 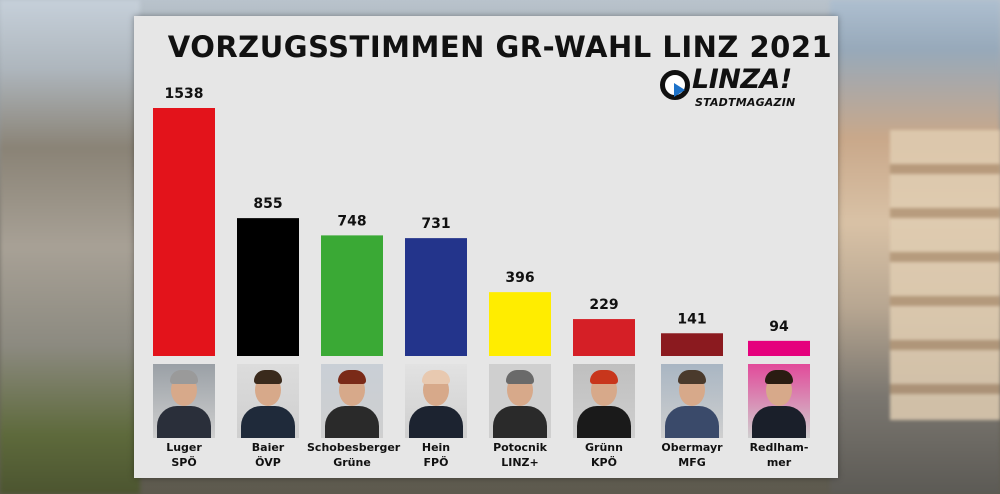 I want to click on play-circle-icon, so click(x=675, y=85).